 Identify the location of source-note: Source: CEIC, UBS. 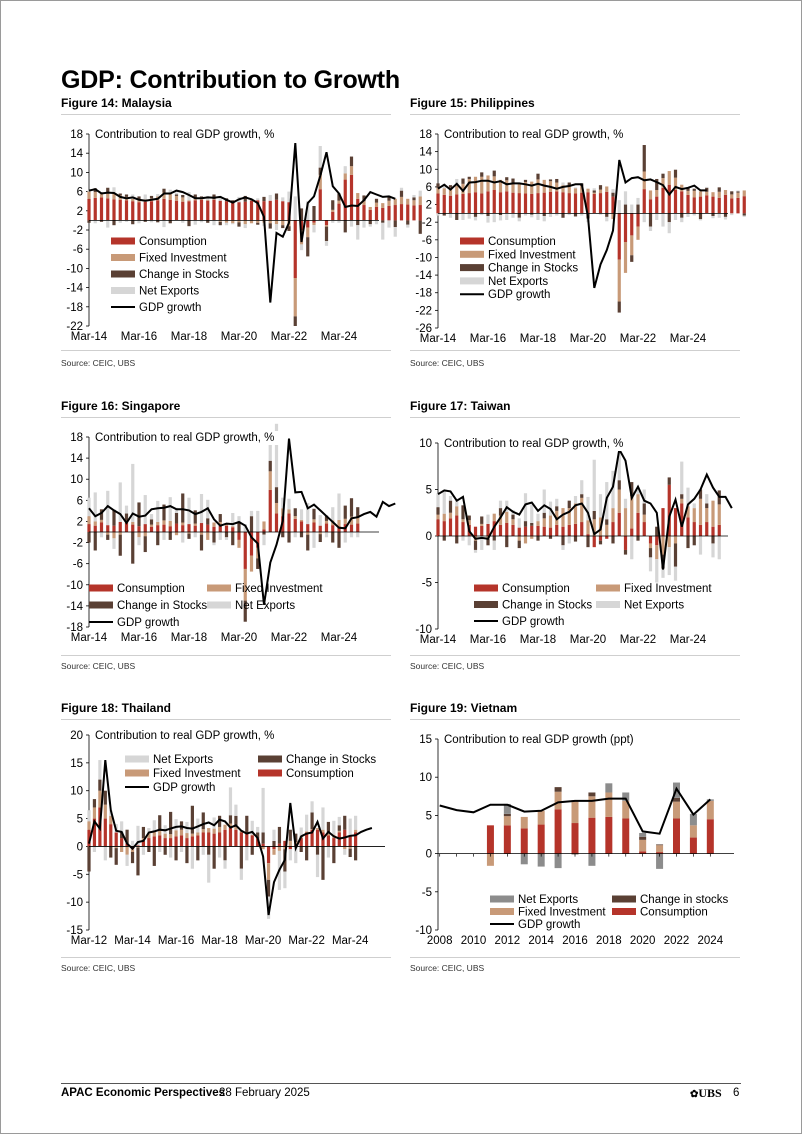
(98, 968).